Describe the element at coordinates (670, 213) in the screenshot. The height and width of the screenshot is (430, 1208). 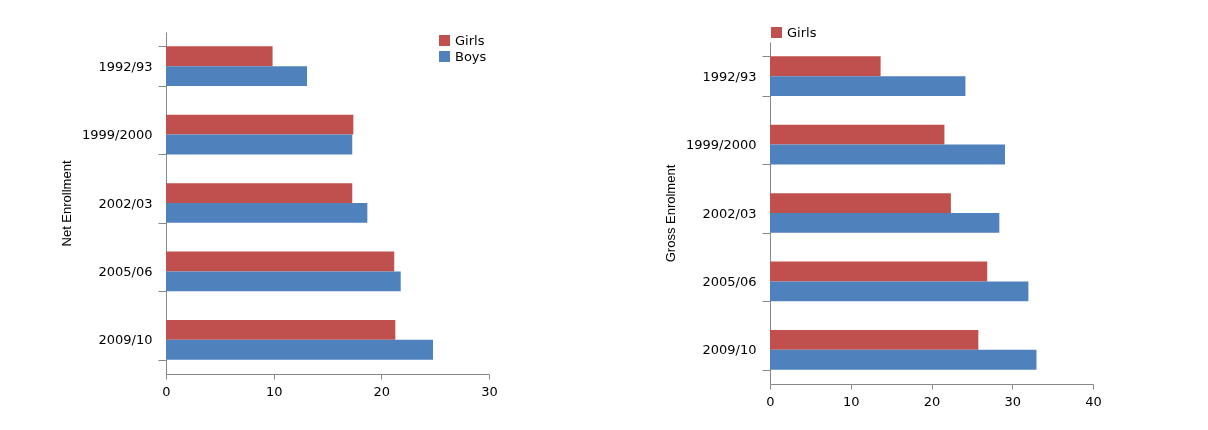
I see `y-axis-title: Gross Enrolment` at that location.